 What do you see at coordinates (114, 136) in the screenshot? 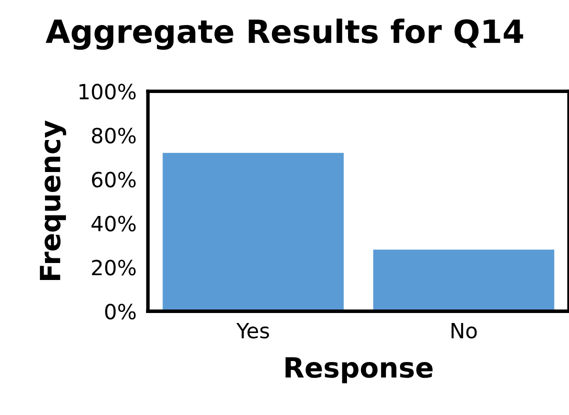
I see `y-tick-label: 80%` at bounding box center [114, 136].